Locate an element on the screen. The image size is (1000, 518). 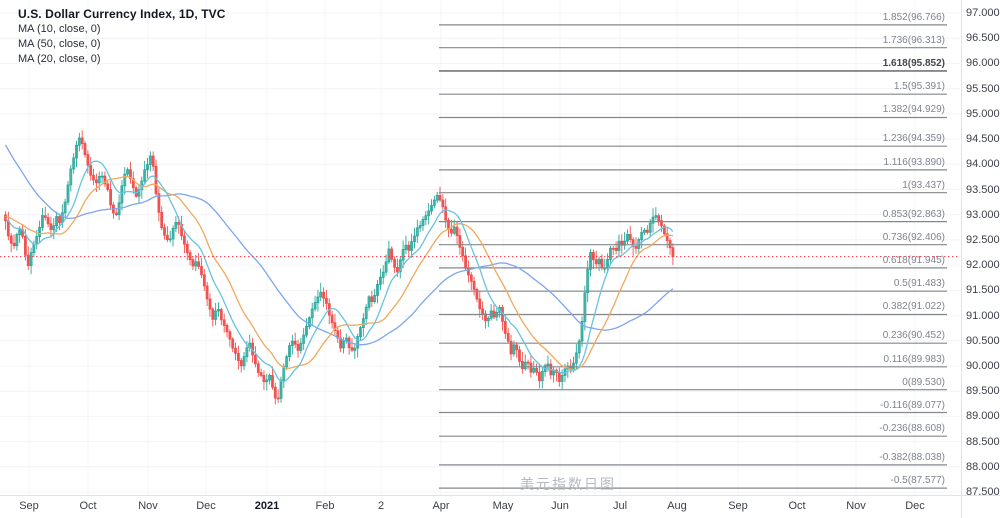
time-tick-label: Feb is located at coordinates (325, 506).